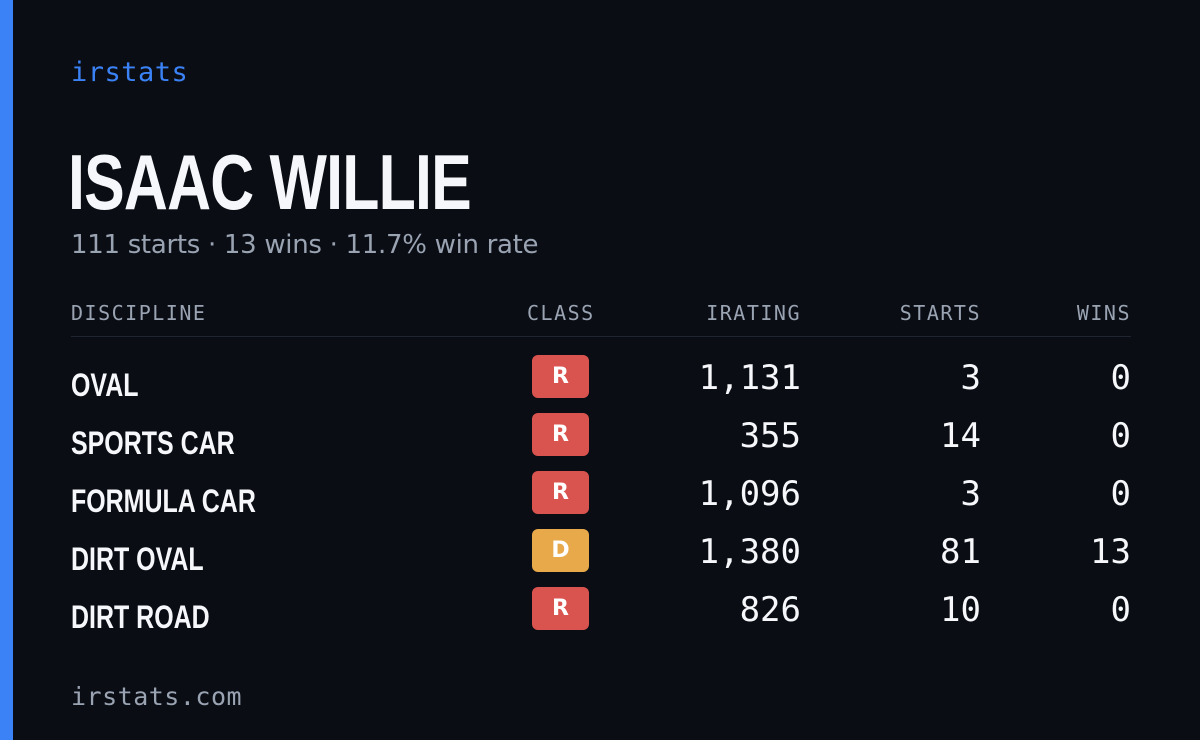 Image resolution: width=1200 pixels, height=740 pixels. I want to click on driver-summary: 111 starts · 13 wins · 11.7% win rate, so click(305, 245).